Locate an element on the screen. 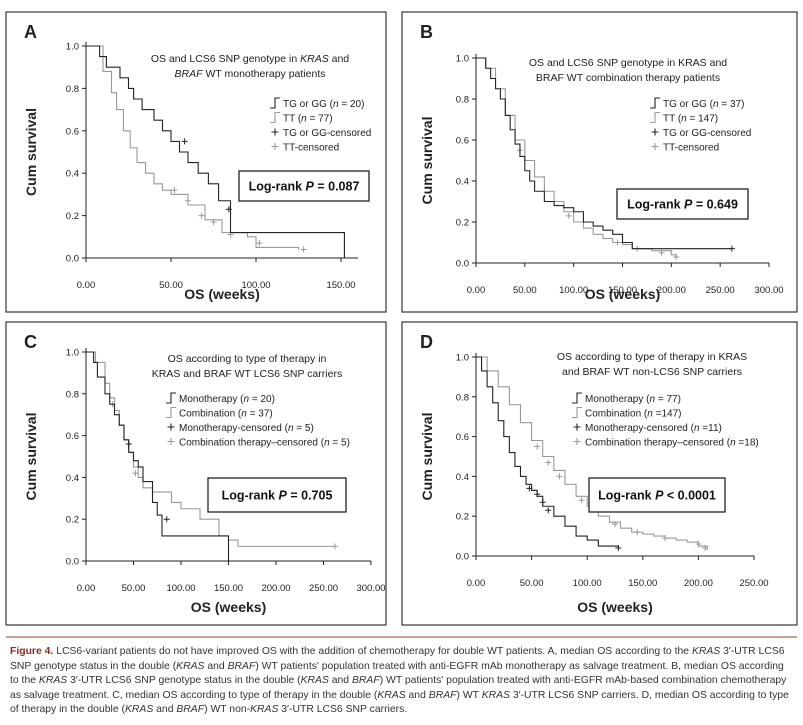  panel-title-line-1: OS and LCS6 SNP genotype in KRAS and is located at coordinates (250, 59).